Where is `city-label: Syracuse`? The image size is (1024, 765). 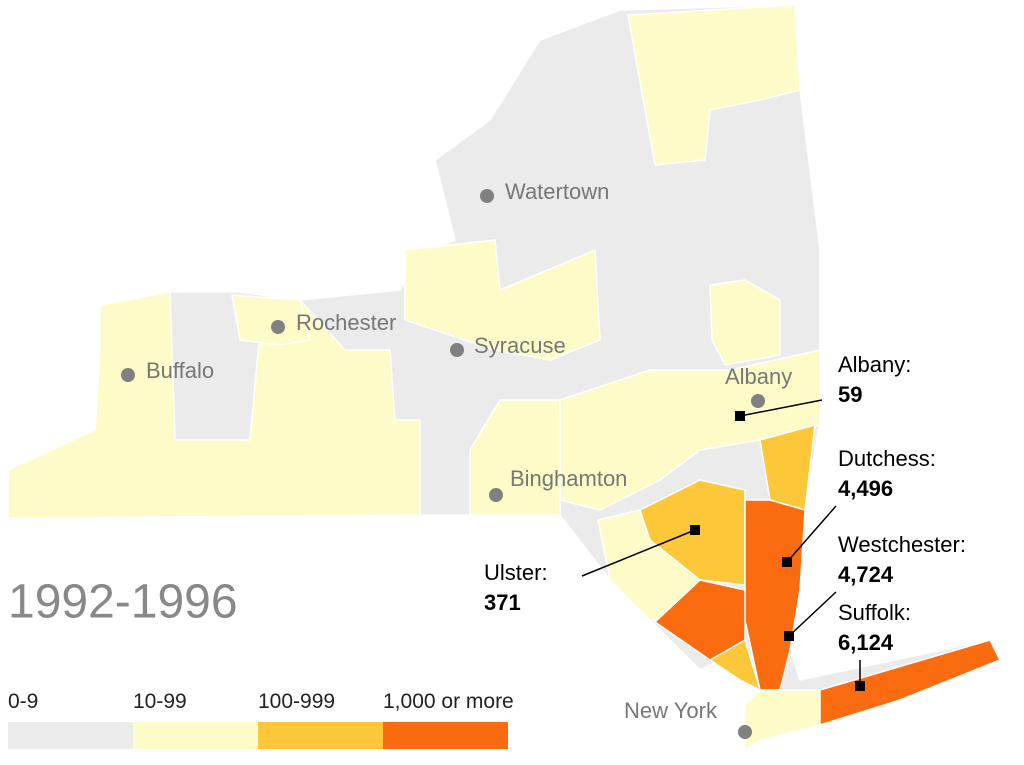
city-label: Syracuse is located at coordinates (520, 345).